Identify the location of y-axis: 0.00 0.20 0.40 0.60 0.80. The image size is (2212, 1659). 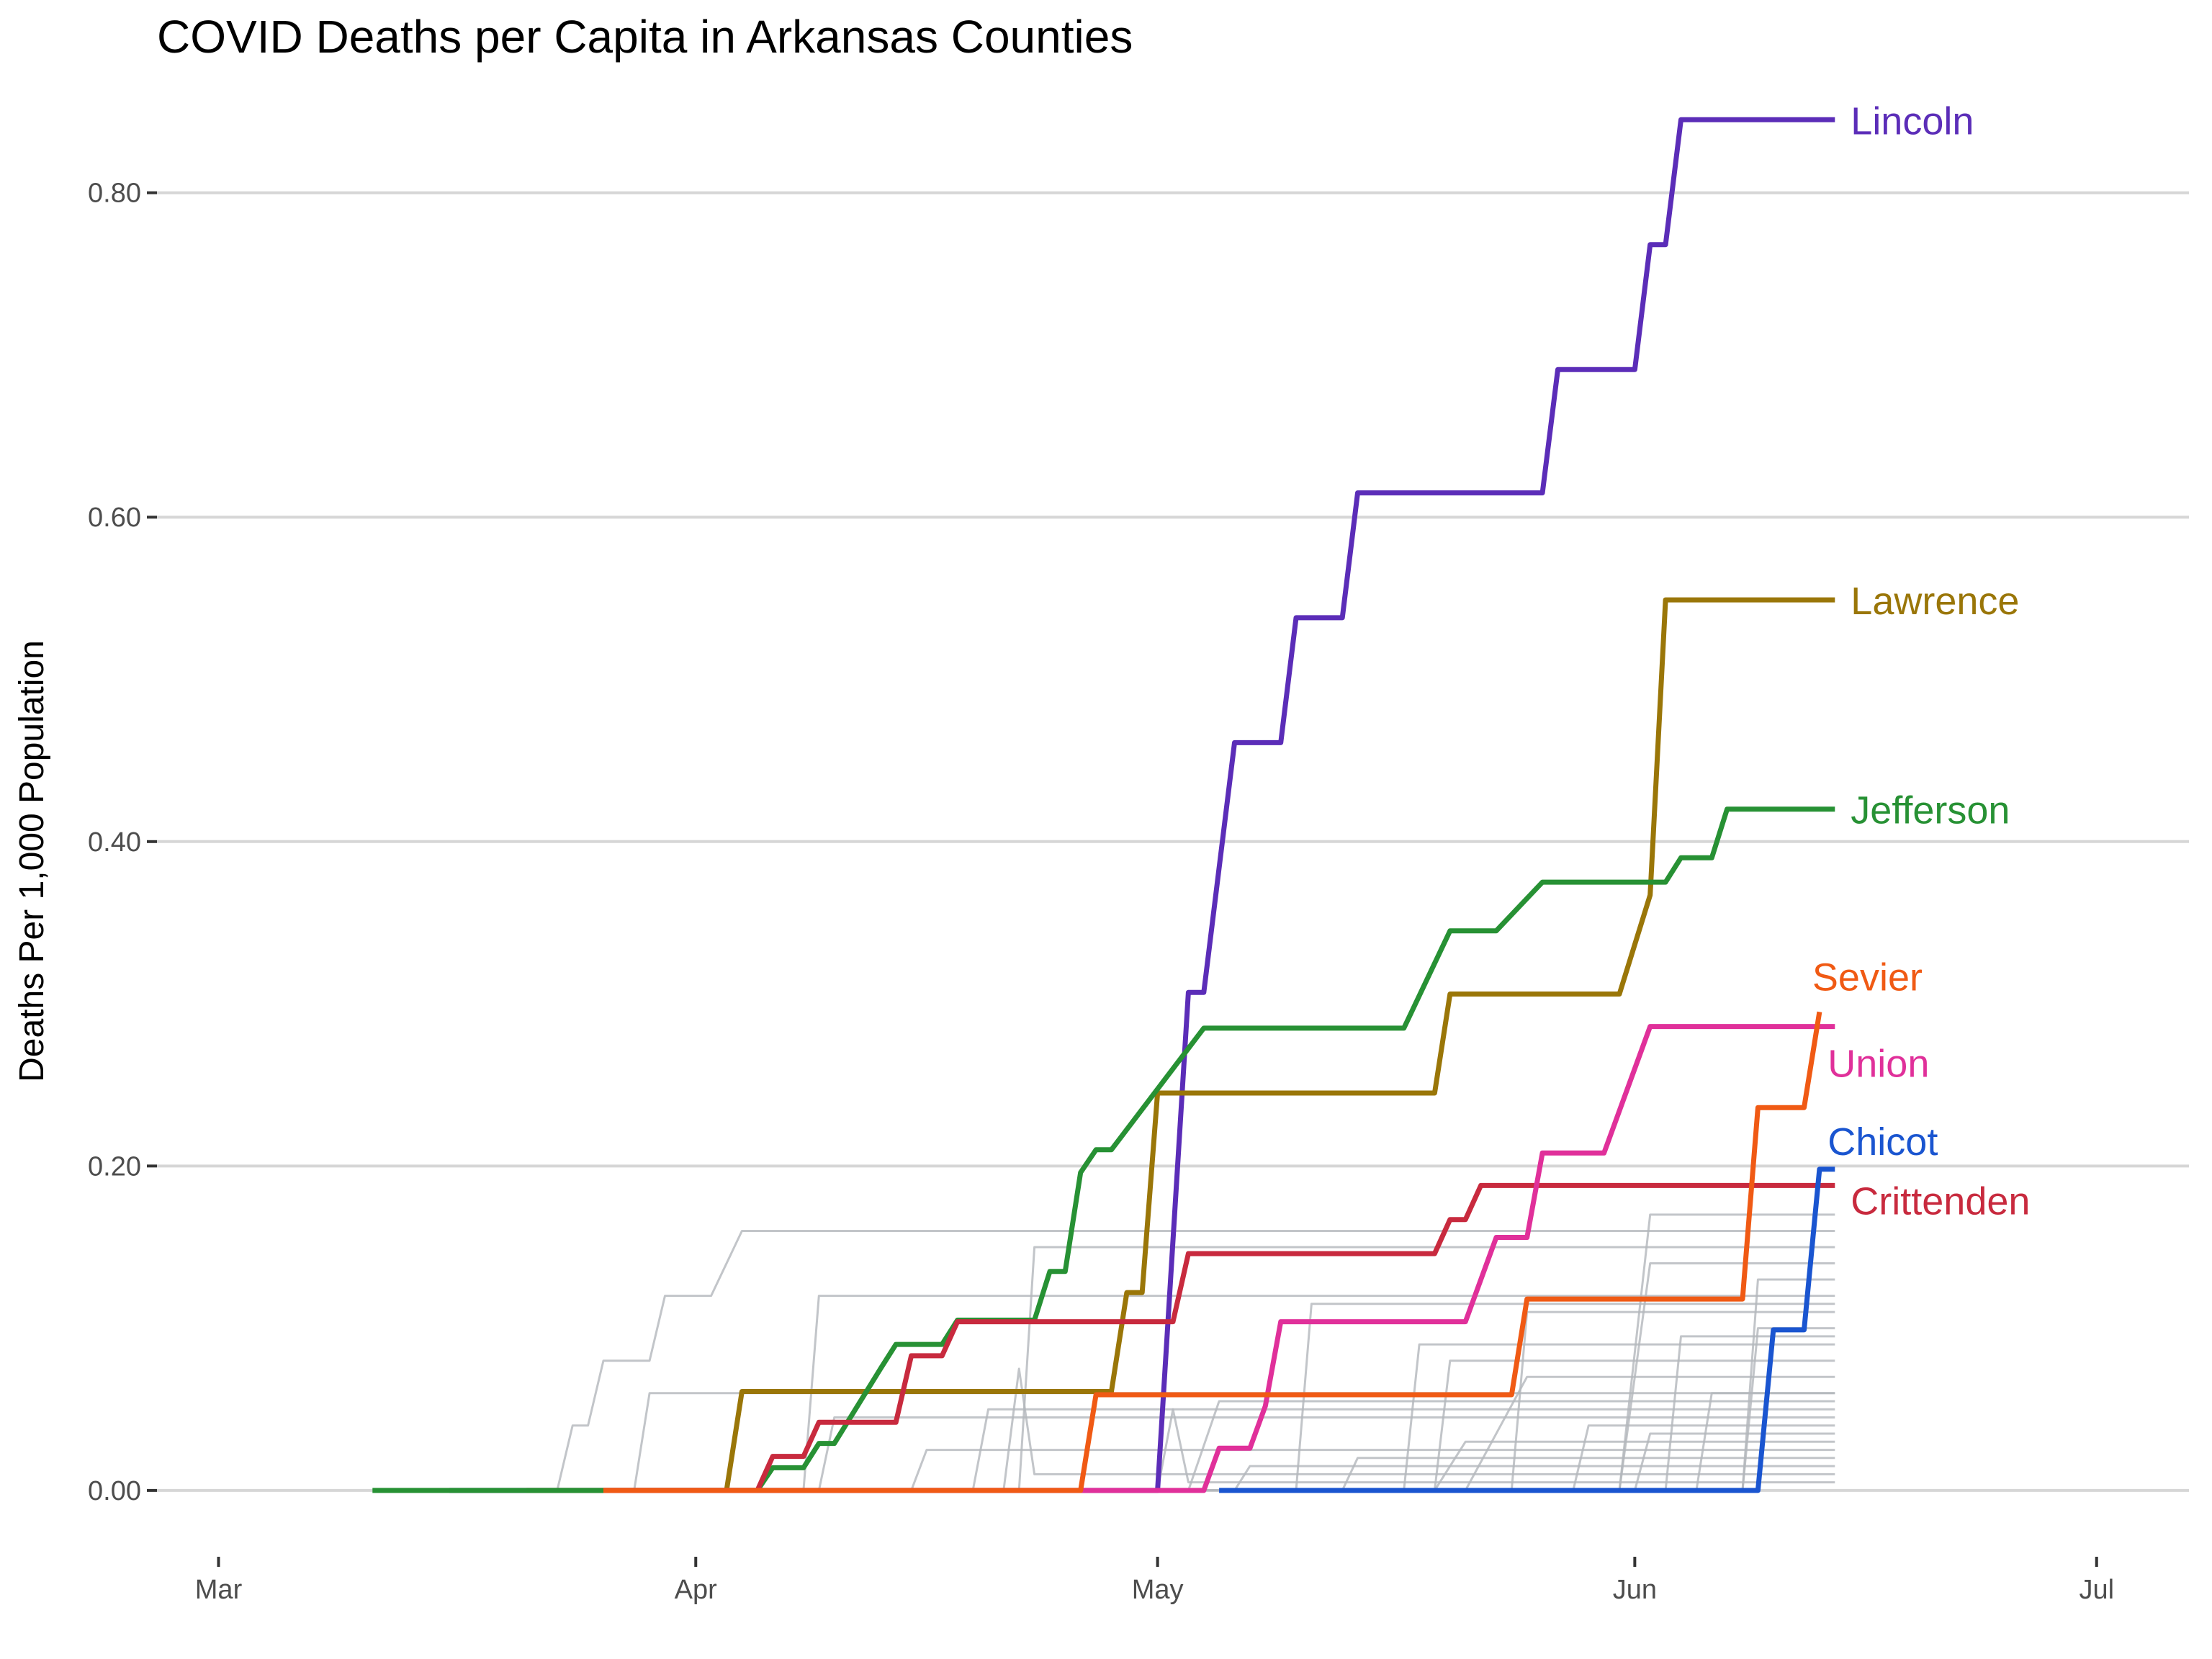
(122, 842).